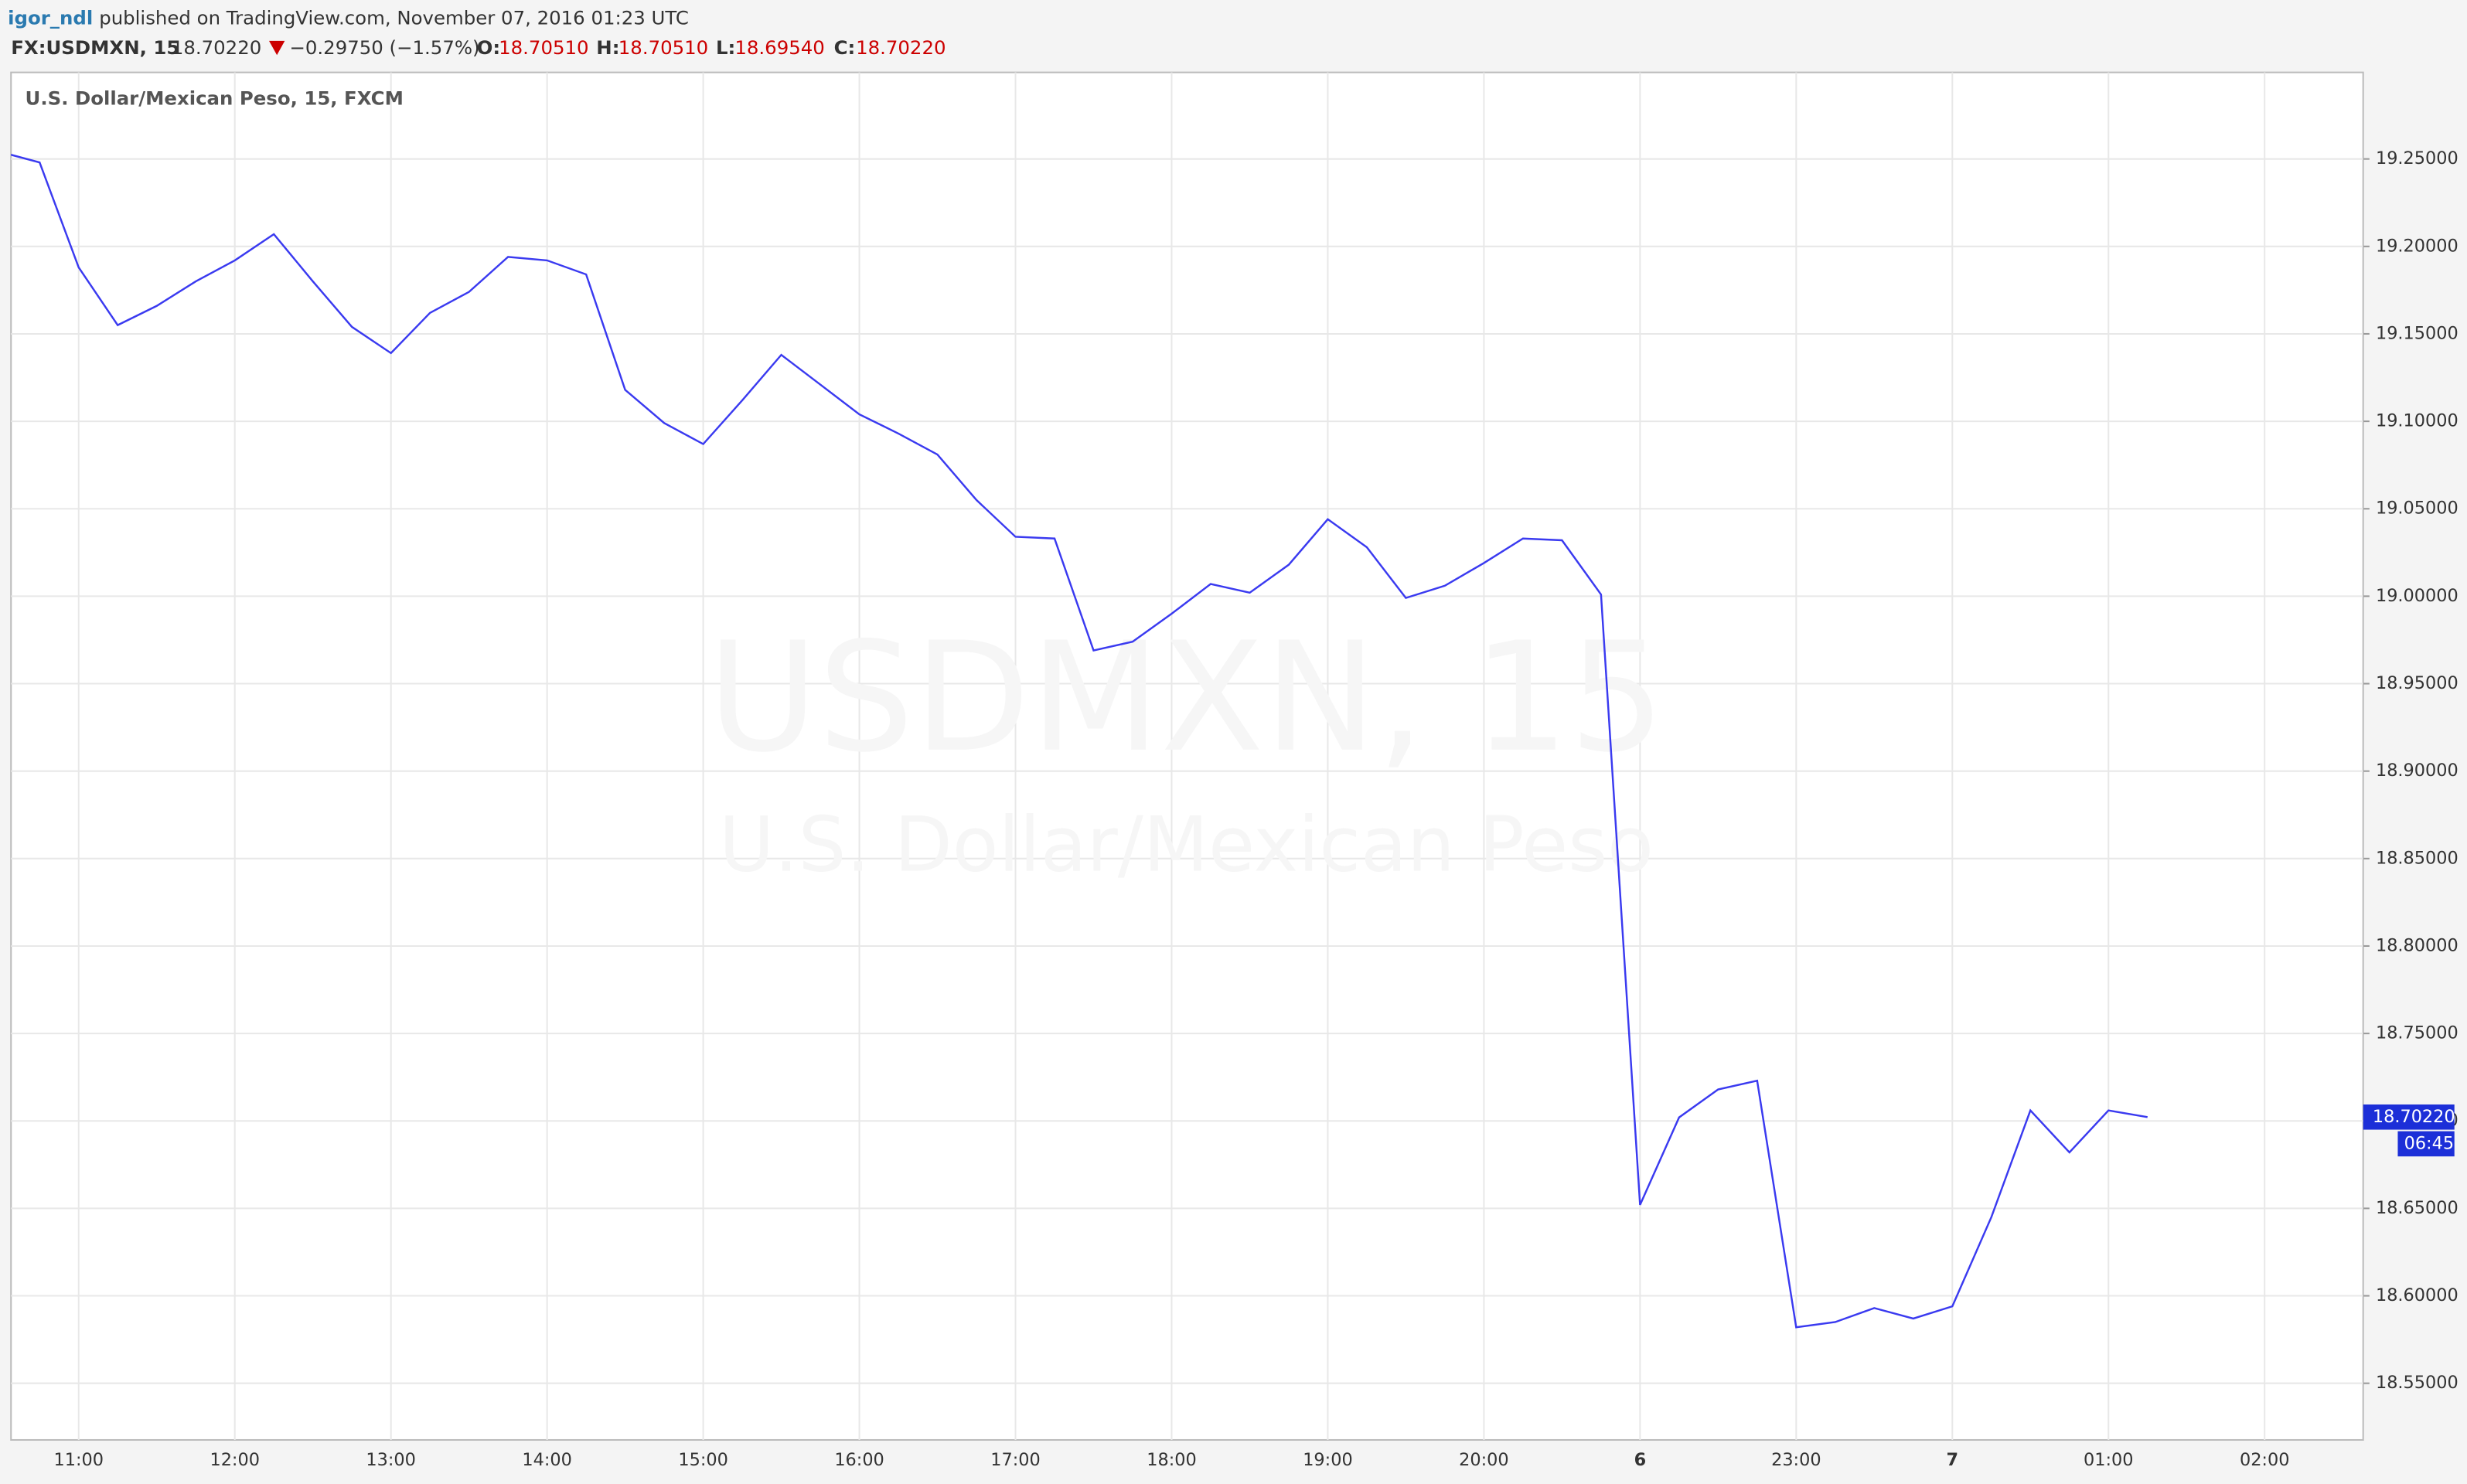 The image size is (2467, 1484). What do you see at coordinates (2417, 596) in the screenshot?
I see `y-tick-label: 19.00000` at bounding box center [2417, 596].